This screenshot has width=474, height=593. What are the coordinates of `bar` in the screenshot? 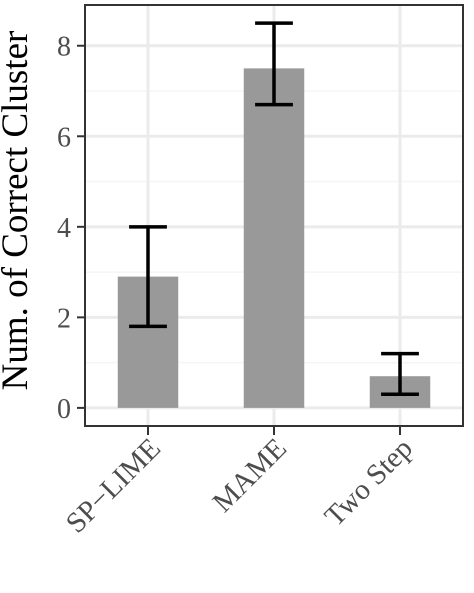 It's located at (274, 238).